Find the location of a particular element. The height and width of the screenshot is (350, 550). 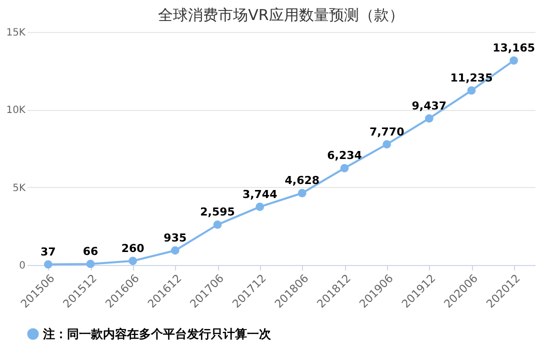

data-label: 6,234 is located at coordinates (344, 155).